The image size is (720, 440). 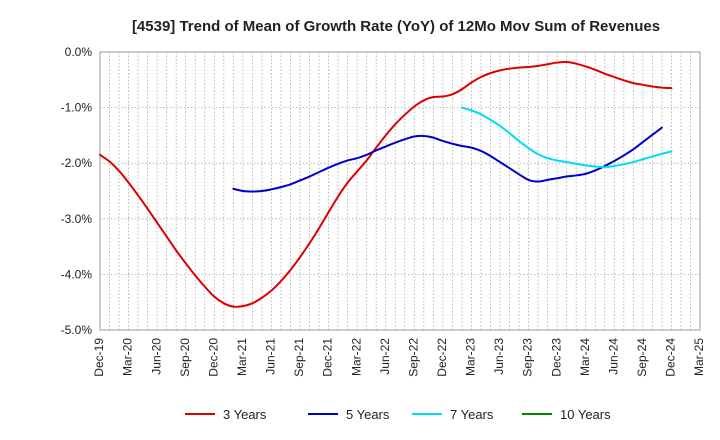 I want to click on x-tick-label: Sep-22, so click(x=413, y=357).